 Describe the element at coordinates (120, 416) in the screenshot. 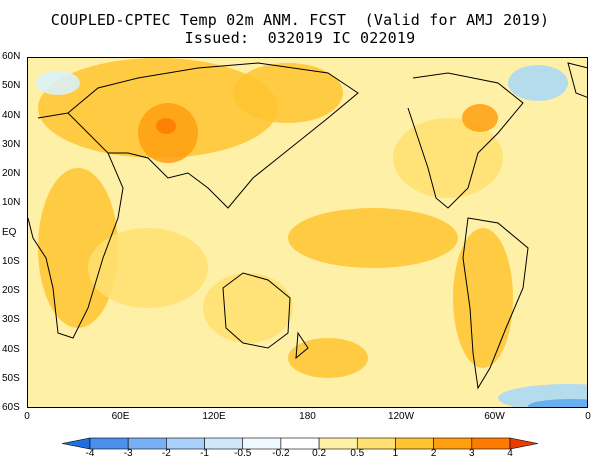

I see `lon-tick-label: 60E` at that location.